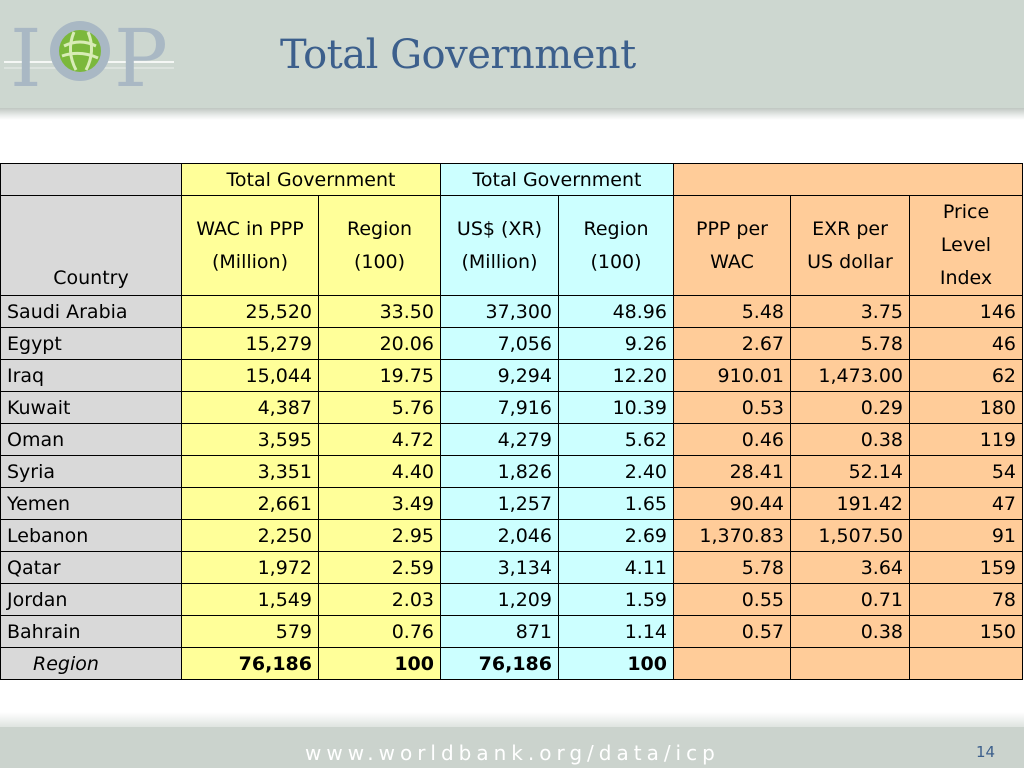 Image resolution: width=1024 pixels, height=768 pixels. What do you see at coordinates (732, 567) in the screenshot?
I see `cell-ppp-per-wac: 5.78` at bounding box center [732, 567].